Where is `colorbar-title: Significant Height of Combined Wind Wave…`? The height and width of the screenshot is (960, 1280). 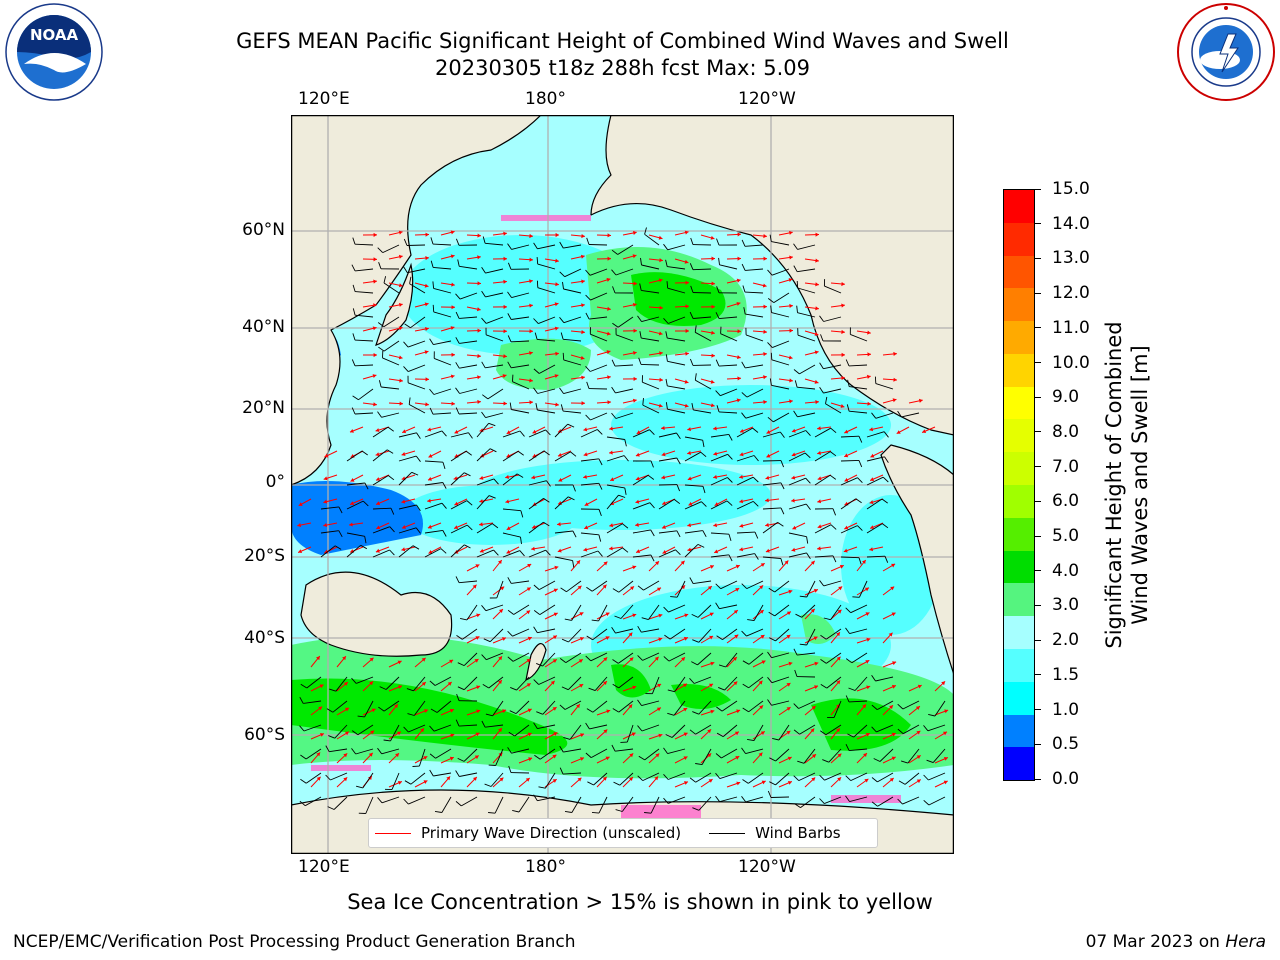
colorbar-title: Significant Height of Combined Wind Wave… is located at coordinates (1127, 485).